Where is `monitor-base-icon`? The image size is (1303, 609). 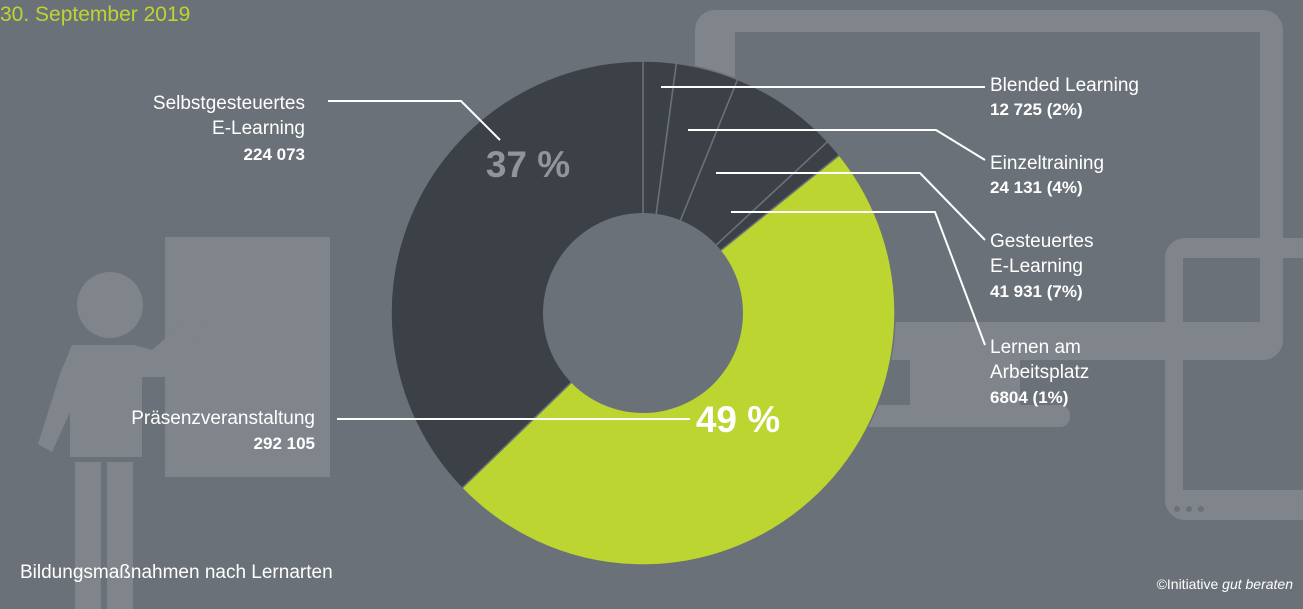
monitor-base-icon is located at coordinates (965, 416).